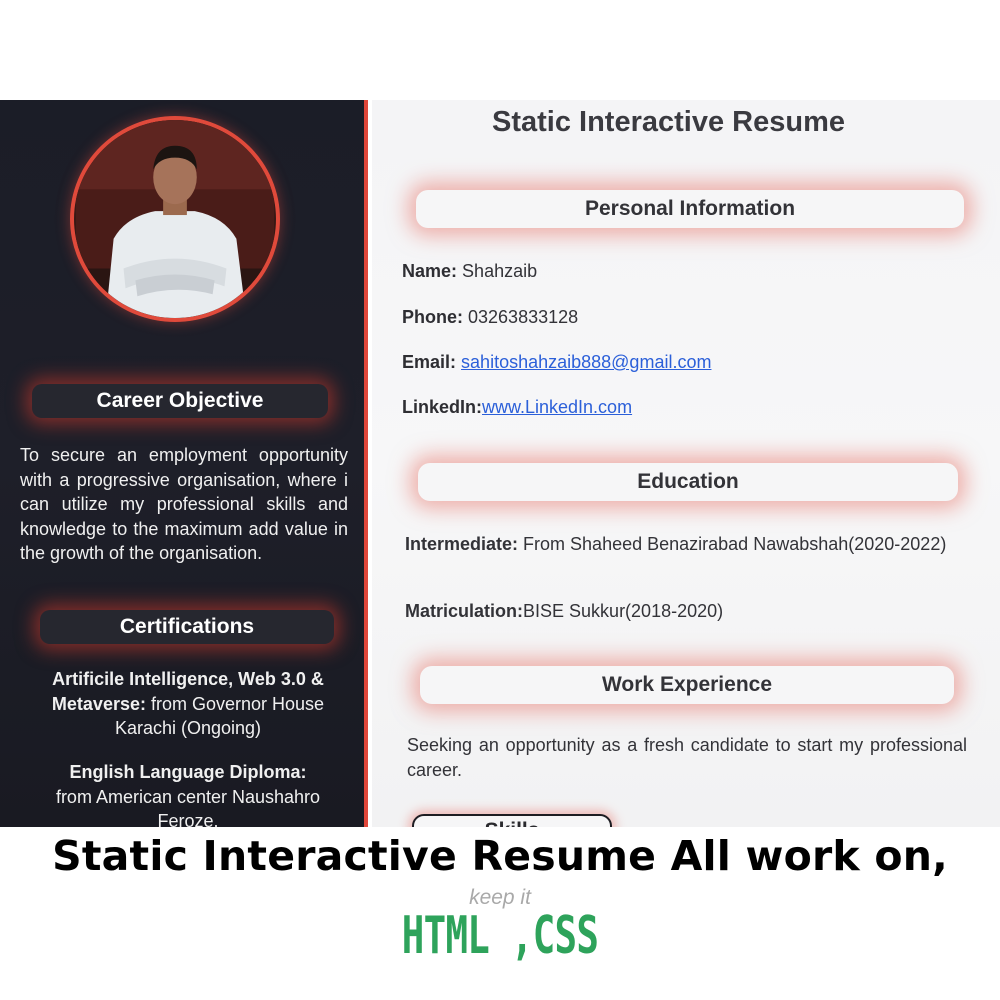 The image size is (1000, 1000). I want to click on phone-label: Phone:, so click(432, 317).